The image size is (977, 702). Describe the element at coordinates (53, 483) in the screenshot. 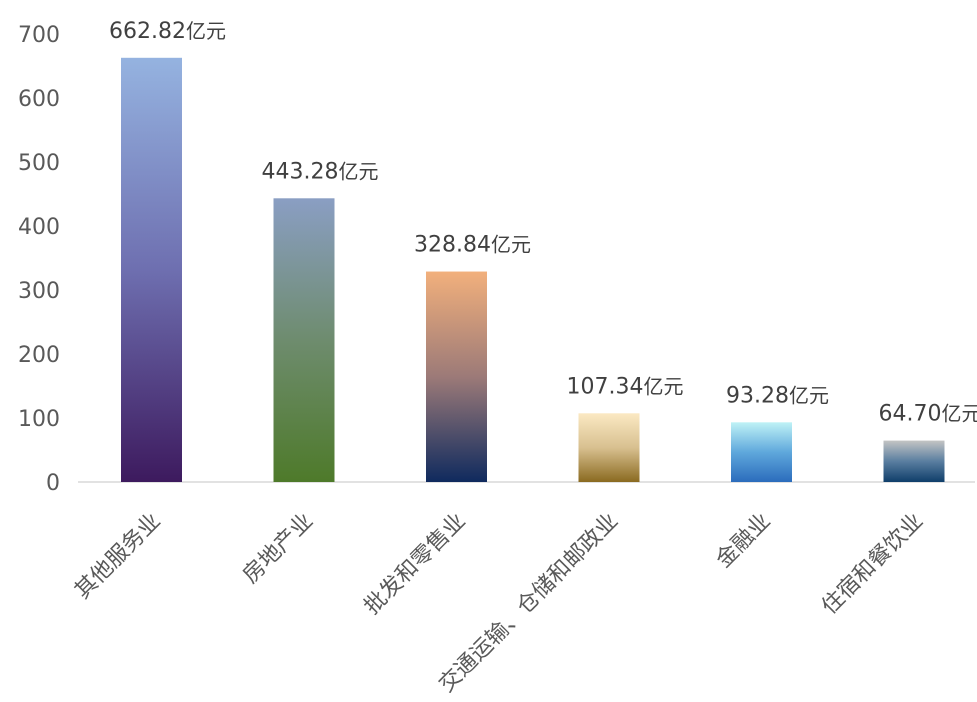

I see `y-tick-label: 0` at that location.